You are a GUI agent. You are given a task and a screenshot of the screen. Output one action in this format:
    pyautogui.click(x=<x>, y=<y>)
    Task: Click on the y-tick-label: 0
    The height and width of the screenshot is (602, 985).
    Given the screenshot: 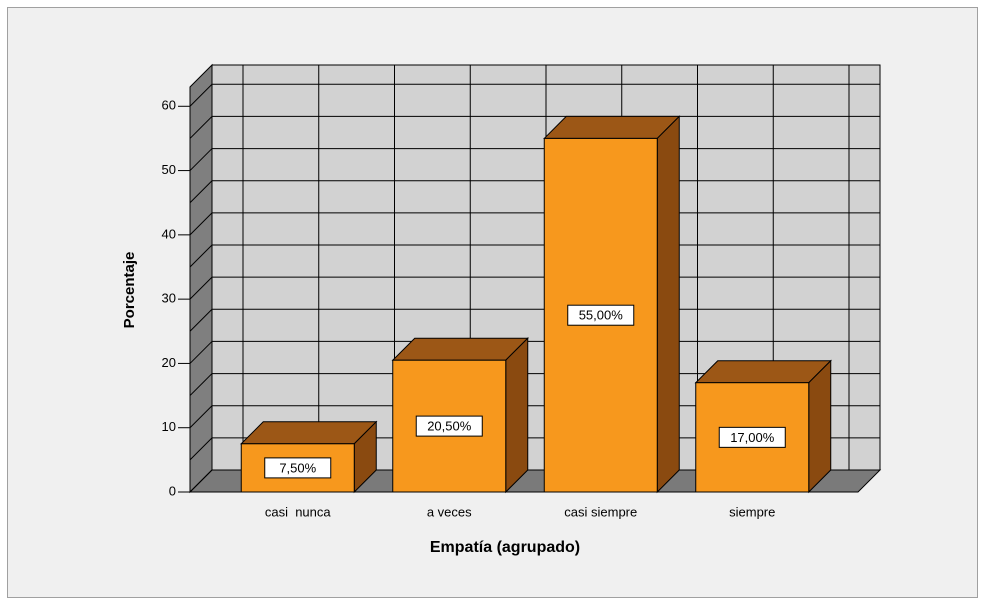 What is the action you would take?
    pyautogui.click(x=172, y=490)
    